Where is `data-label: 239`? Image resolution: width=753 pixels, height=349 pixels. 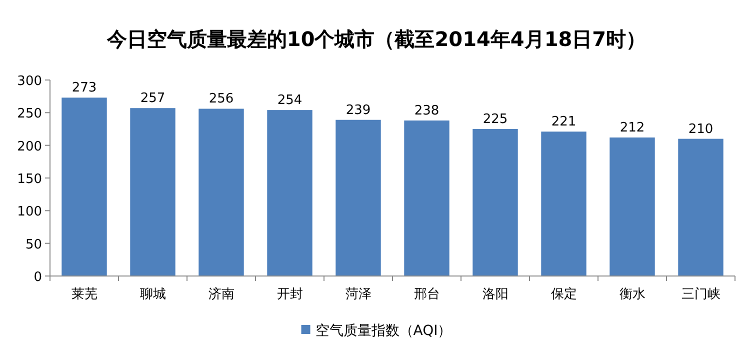 data-label: 239 is located at coordinates (358, 110).